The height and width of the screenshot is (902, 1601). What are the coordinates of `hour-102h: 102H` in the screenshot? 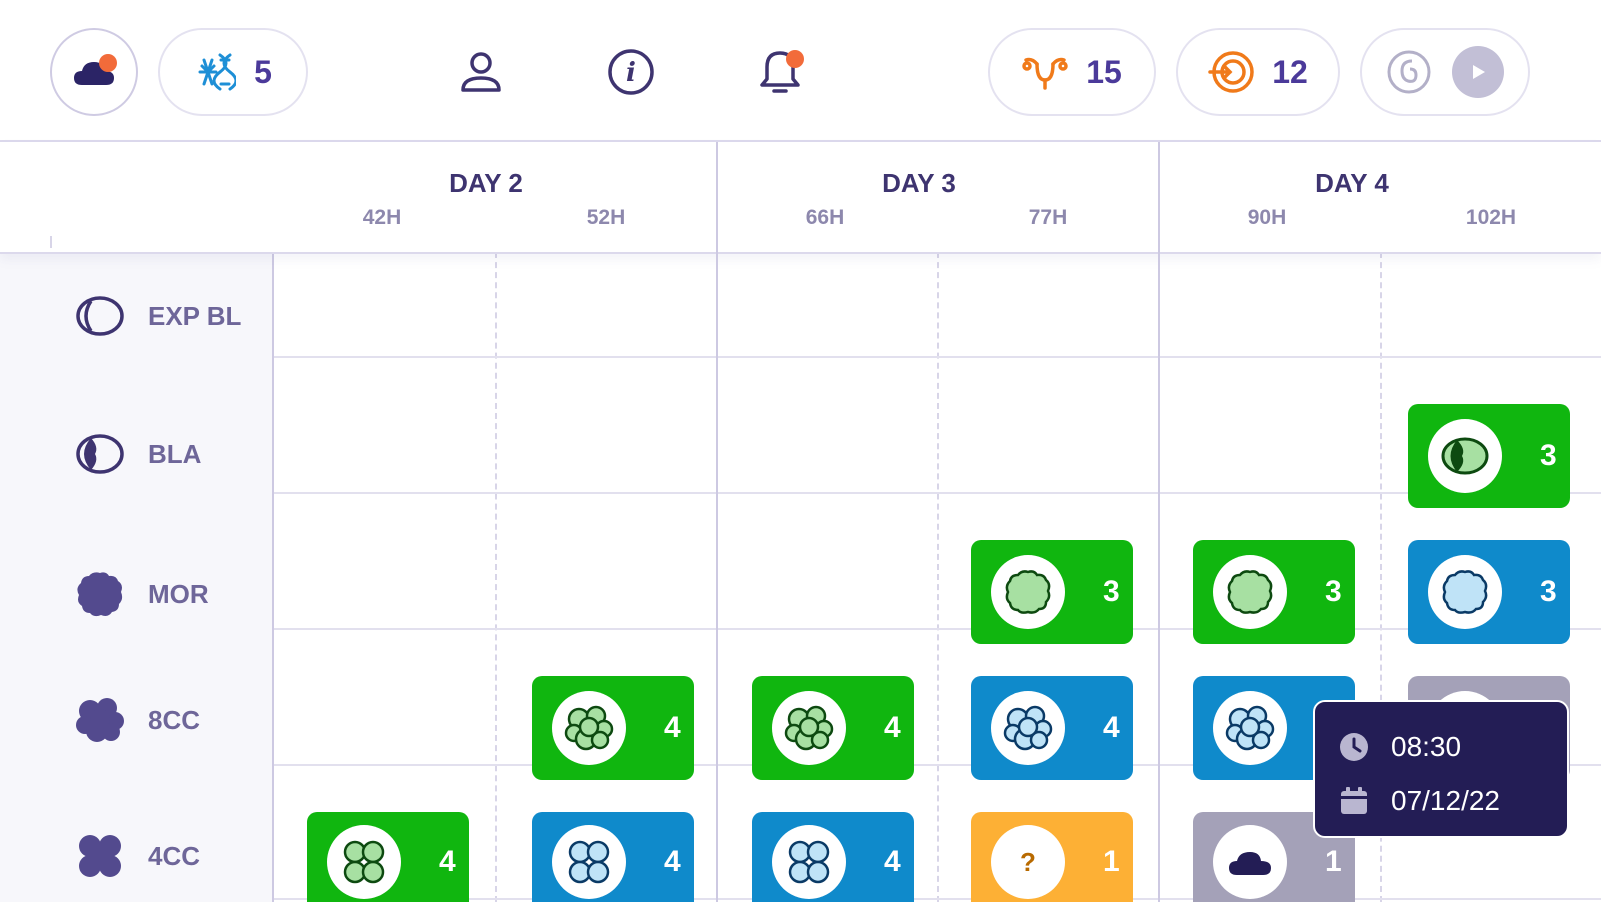 It's located at (1491, 217).